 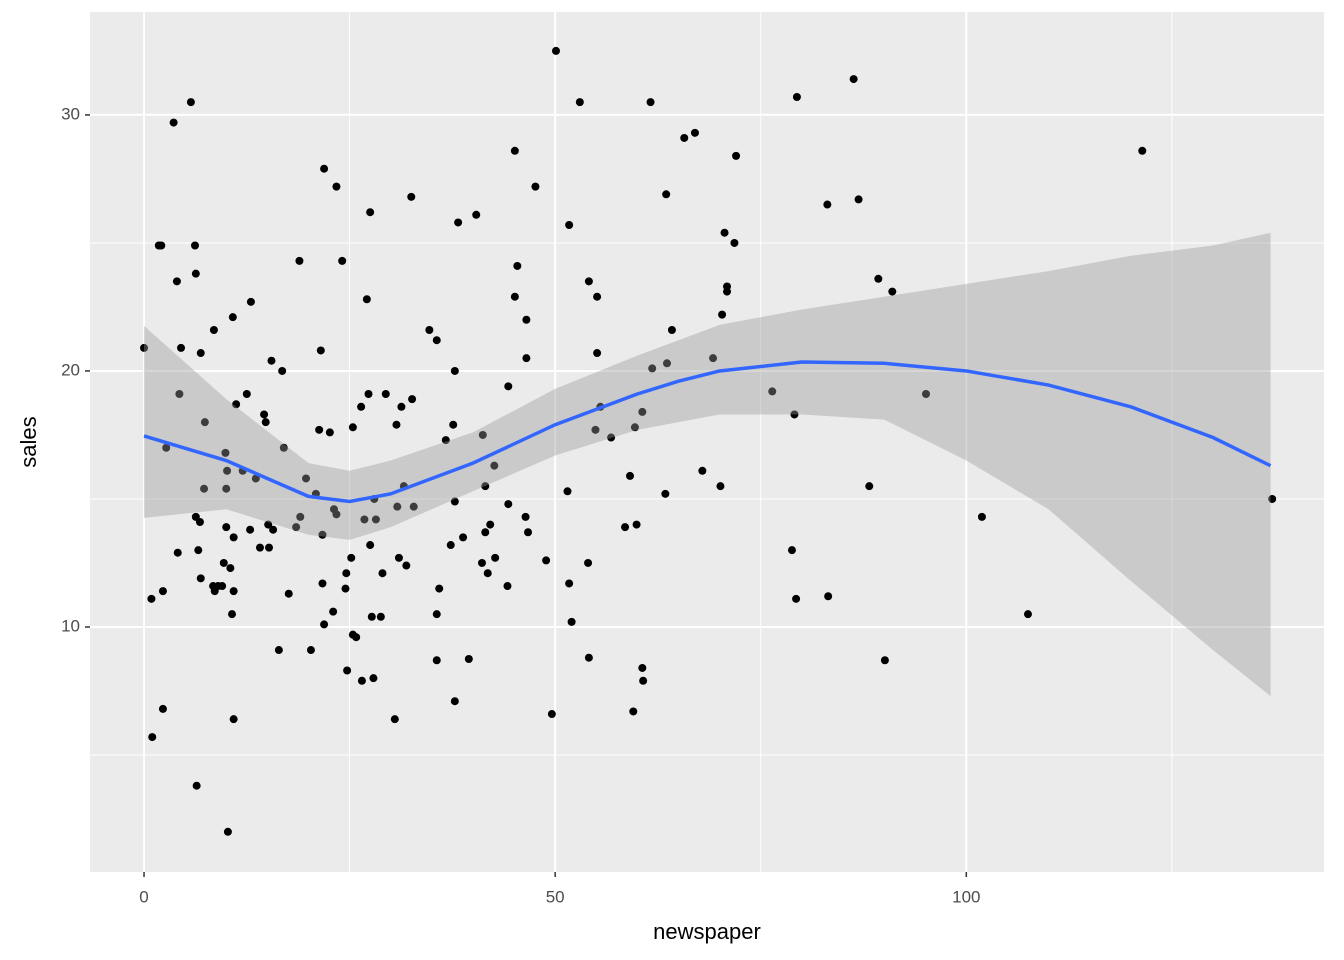 I want to click on x-tick-label: 100, so click(x=966, y=896).